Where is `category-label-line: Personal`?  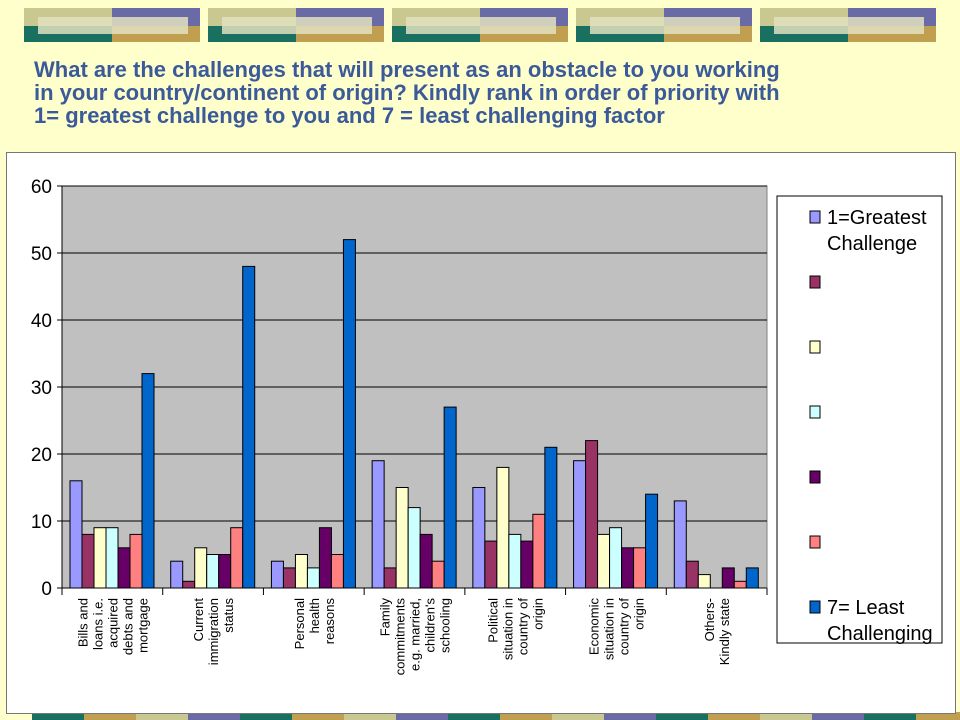 category-label-line: Personal is located at coordinates (299, 623).